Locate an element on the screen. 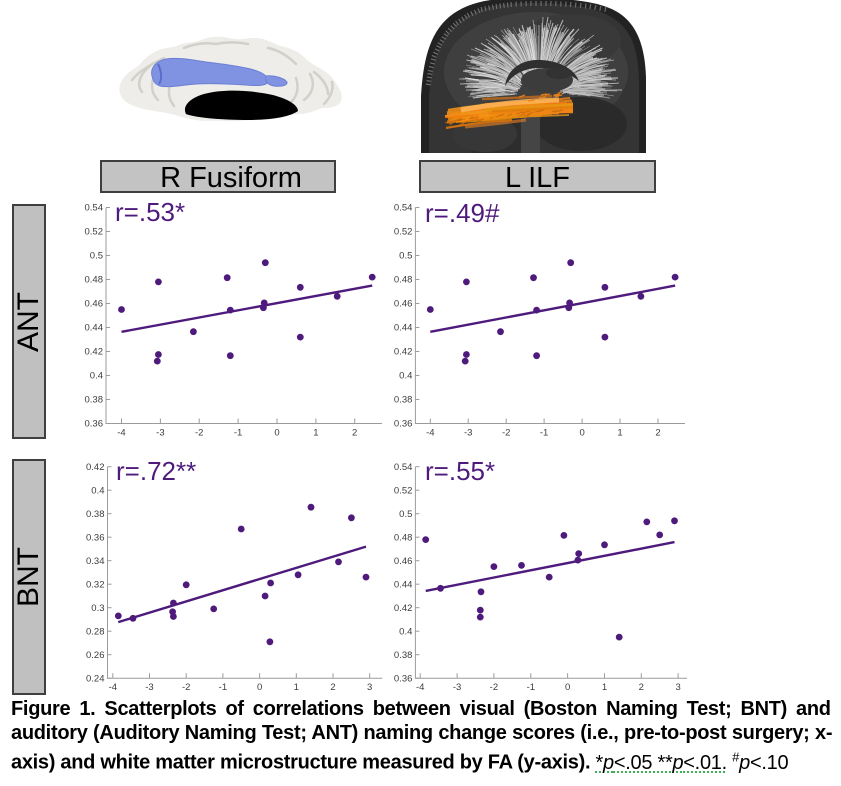 This screenshot has height=786, width=841. svg-text: r=.53* is located at coordinates (150, 212).